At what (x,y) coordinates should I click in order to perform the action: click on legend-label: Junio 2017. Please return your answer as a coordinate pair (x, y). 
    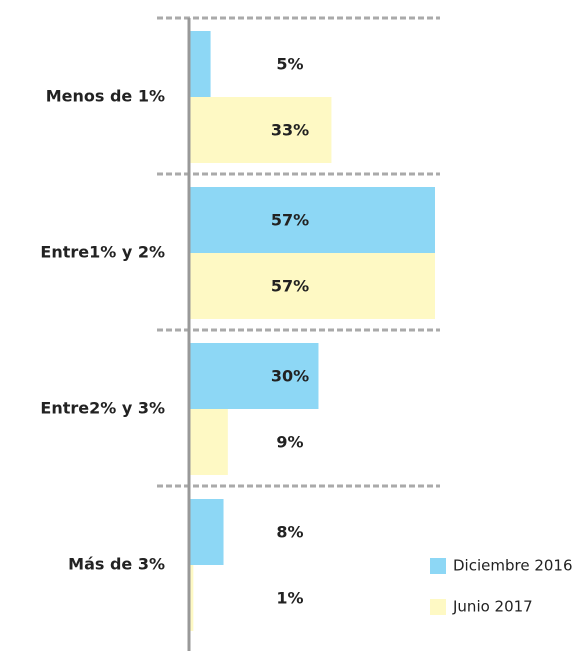
    Looking at the image, I should click on (492, 607).